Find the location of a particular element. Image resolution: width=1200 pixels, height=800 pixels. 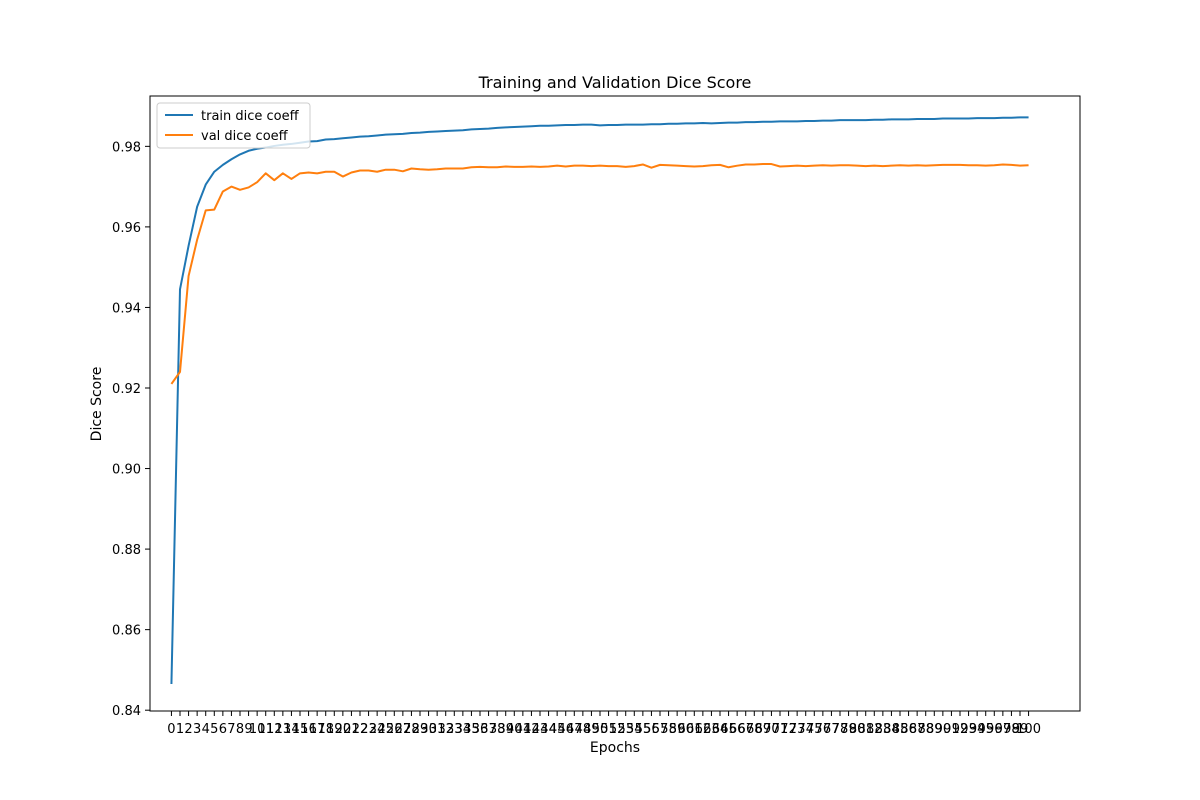

x-tick-label: 0 is located at coordinates (171, 729).